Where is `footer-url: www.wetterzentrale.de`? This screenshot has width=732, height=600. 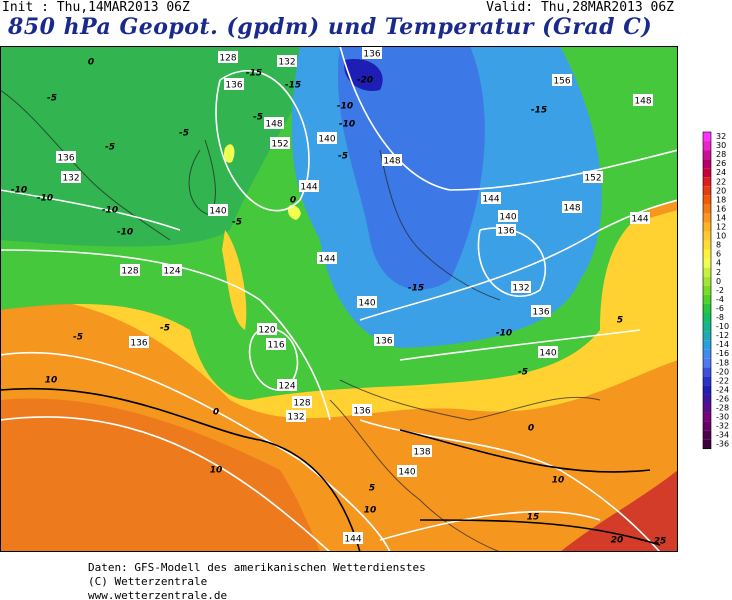 footer-url: www.wetterzentrale.de is located at coordinates (158, 594).